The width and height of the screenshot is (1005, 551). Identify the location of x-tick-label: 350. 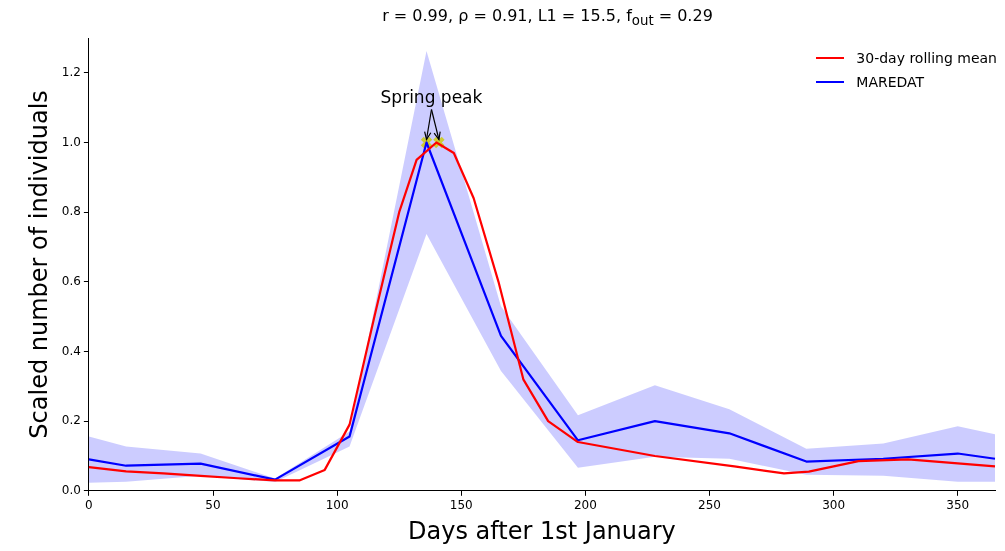
(958, 505).